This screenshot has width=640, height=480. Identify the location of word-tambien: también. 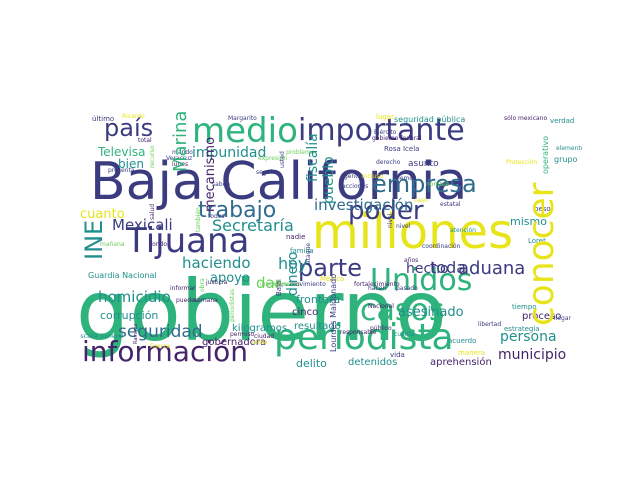
(198, 219).